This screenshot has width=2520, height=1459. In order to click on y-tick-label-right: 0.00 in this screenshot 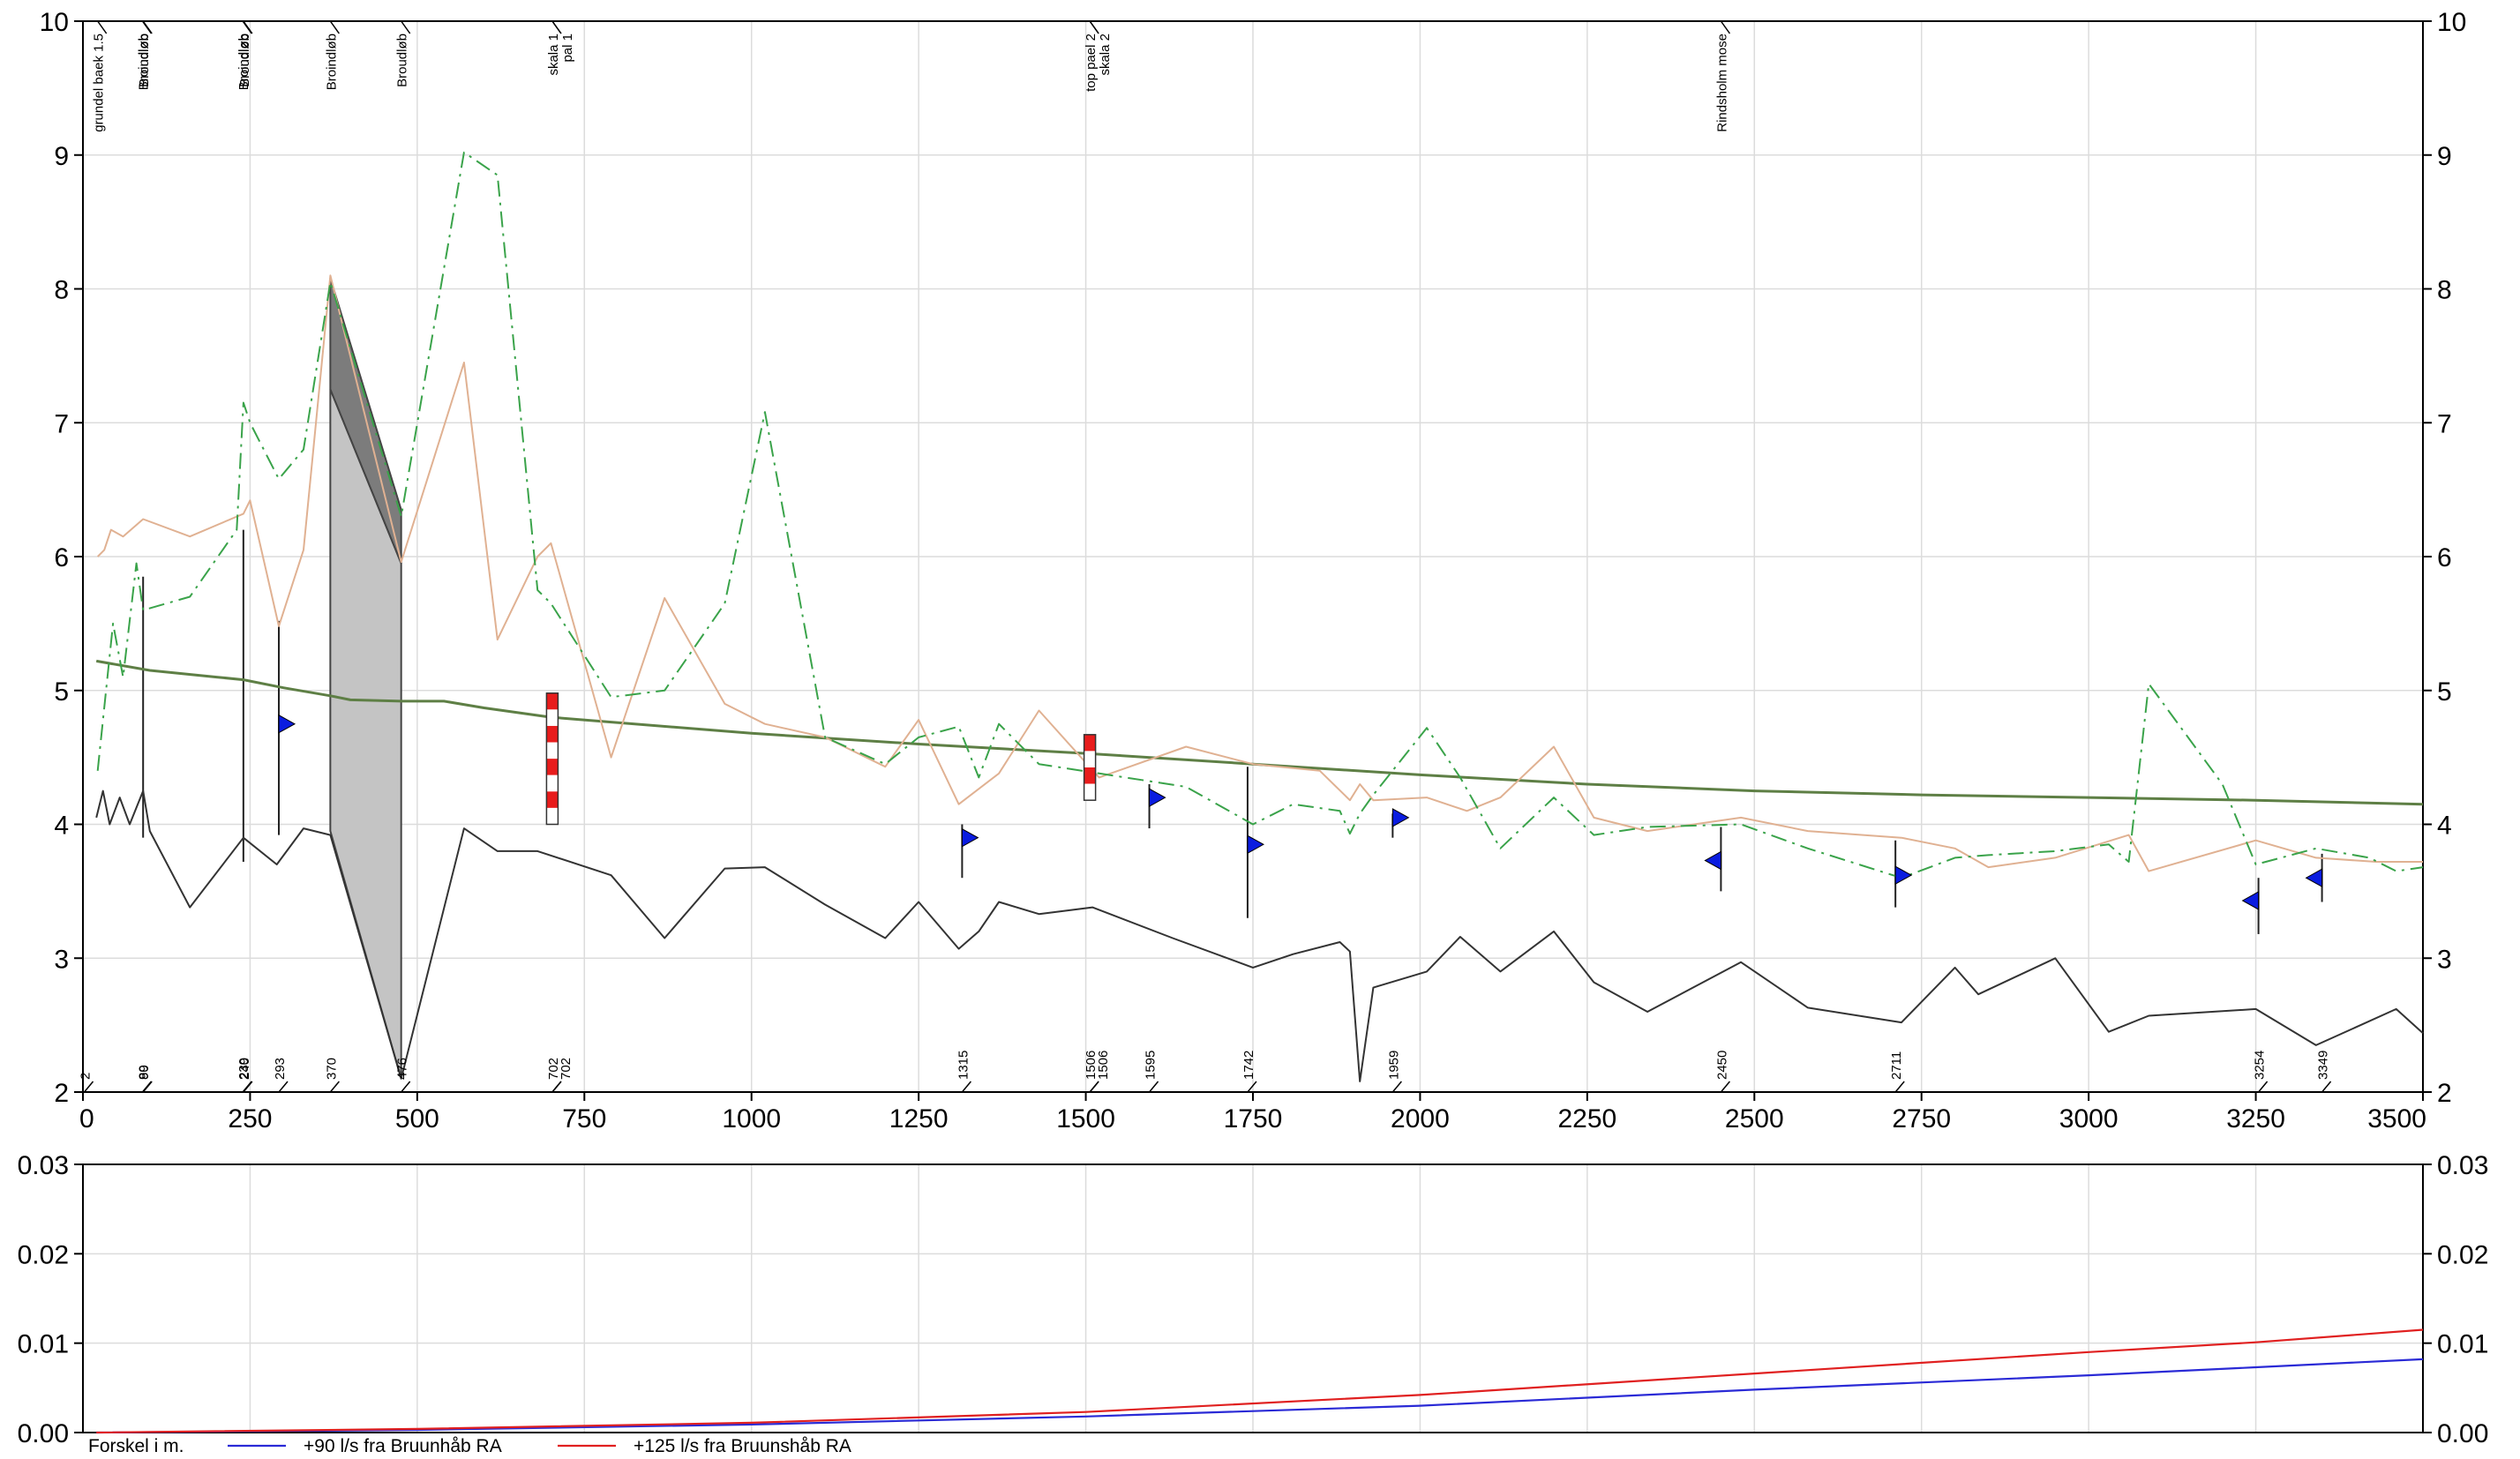, I will do `click(2462, 1433)`.